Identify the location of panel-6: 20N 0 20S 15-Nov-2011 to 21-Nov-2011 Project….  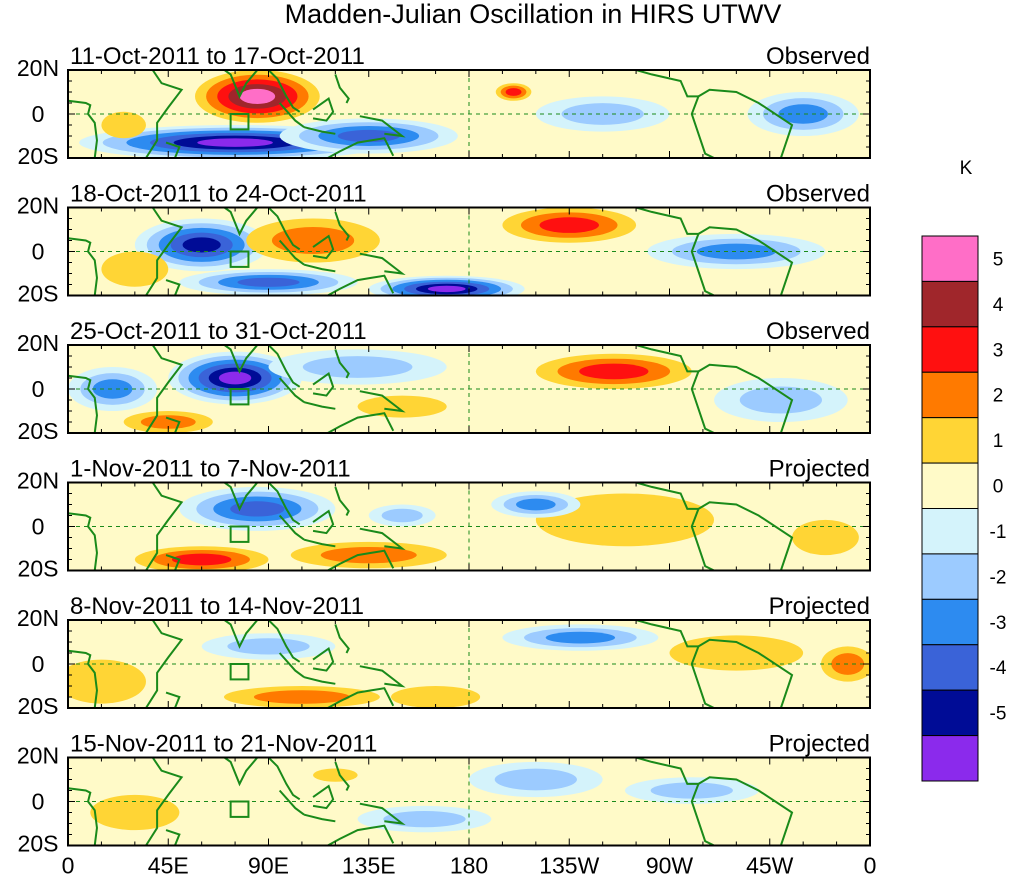
(444, 794).